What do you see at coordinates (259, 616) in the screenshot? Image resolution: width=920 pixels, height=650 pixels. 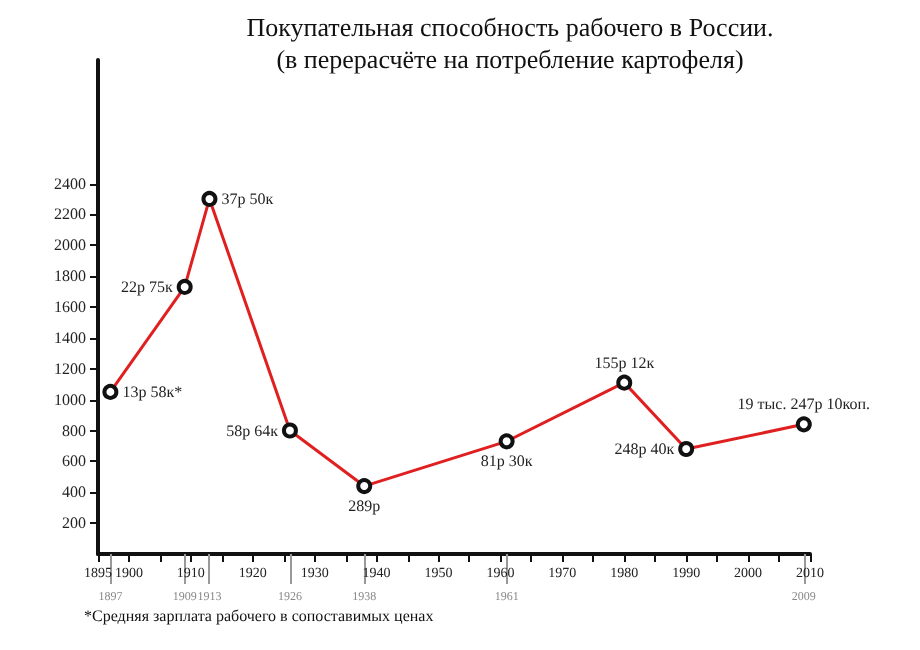 I see `text: *Средняя зарплата рабочего в сопоставимых ценах` at bounding box center [259, 616].